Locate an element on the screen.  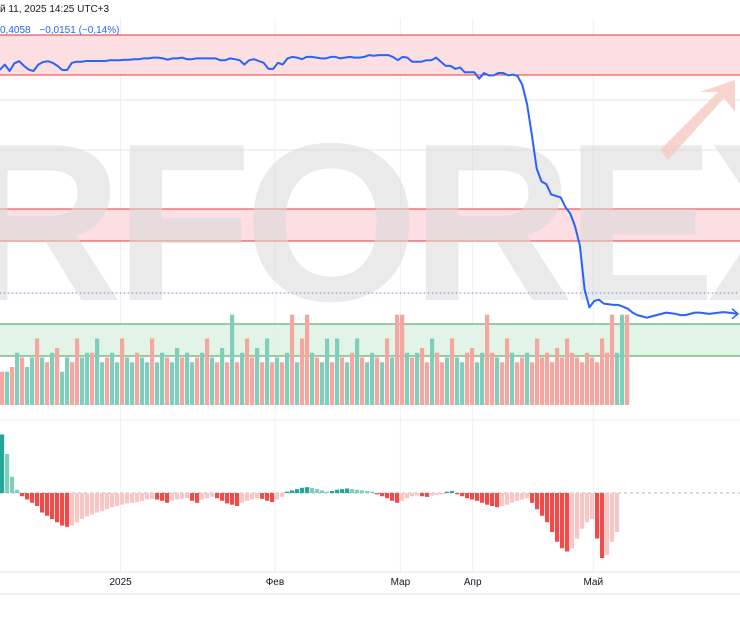
price-line-end-marker is located at coordinates (735, 314).